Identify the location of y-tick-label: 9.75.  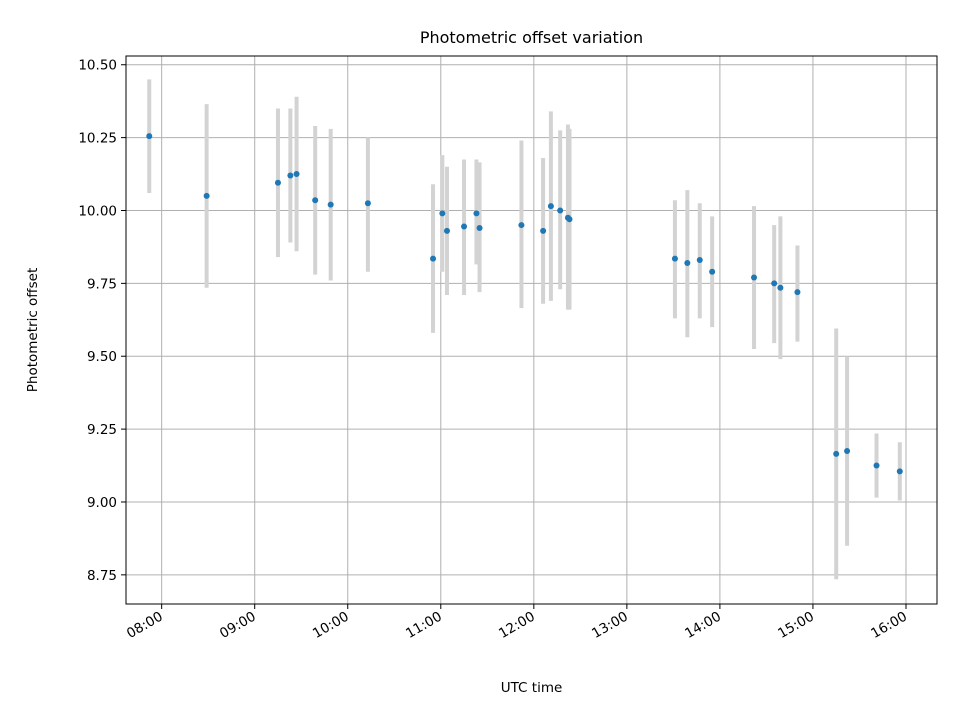
(102, 284).